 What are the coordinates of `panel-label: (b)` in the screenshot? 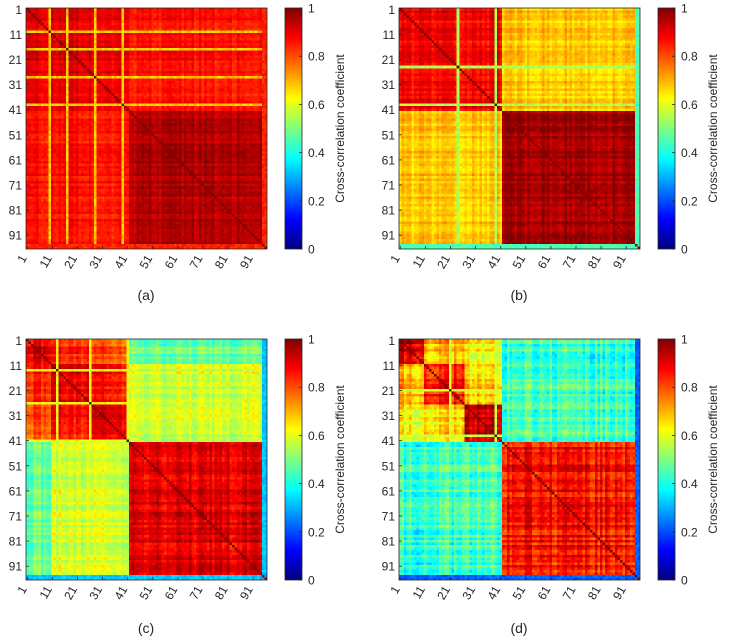 It's located at (518, 295).